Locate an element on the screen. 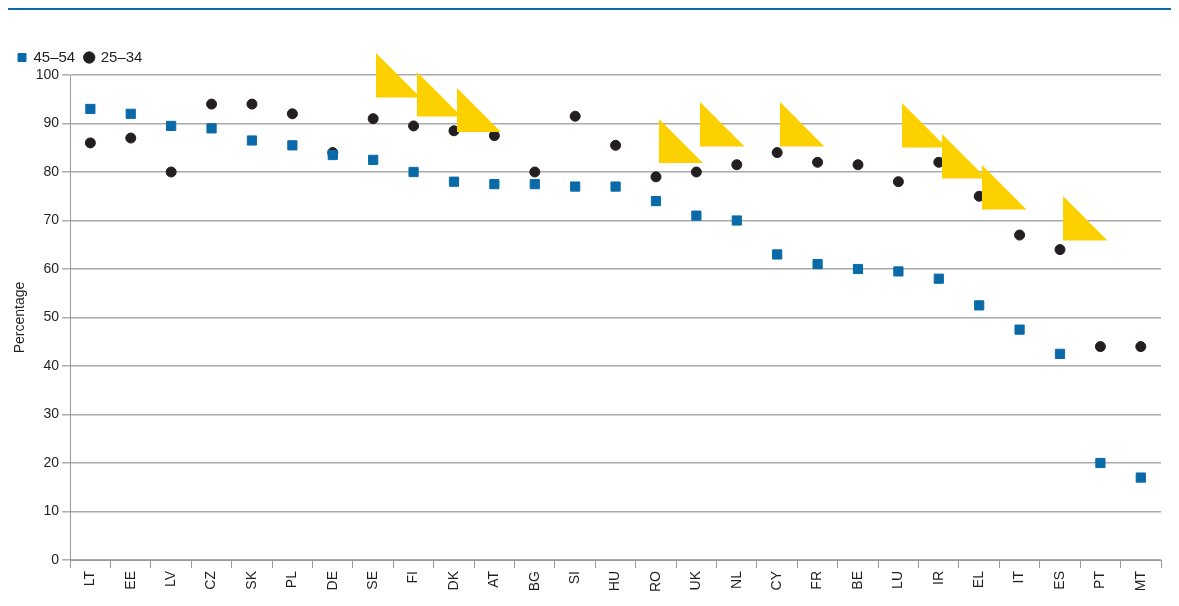  x-tick-label: PL is located at coordinates (291, 579).